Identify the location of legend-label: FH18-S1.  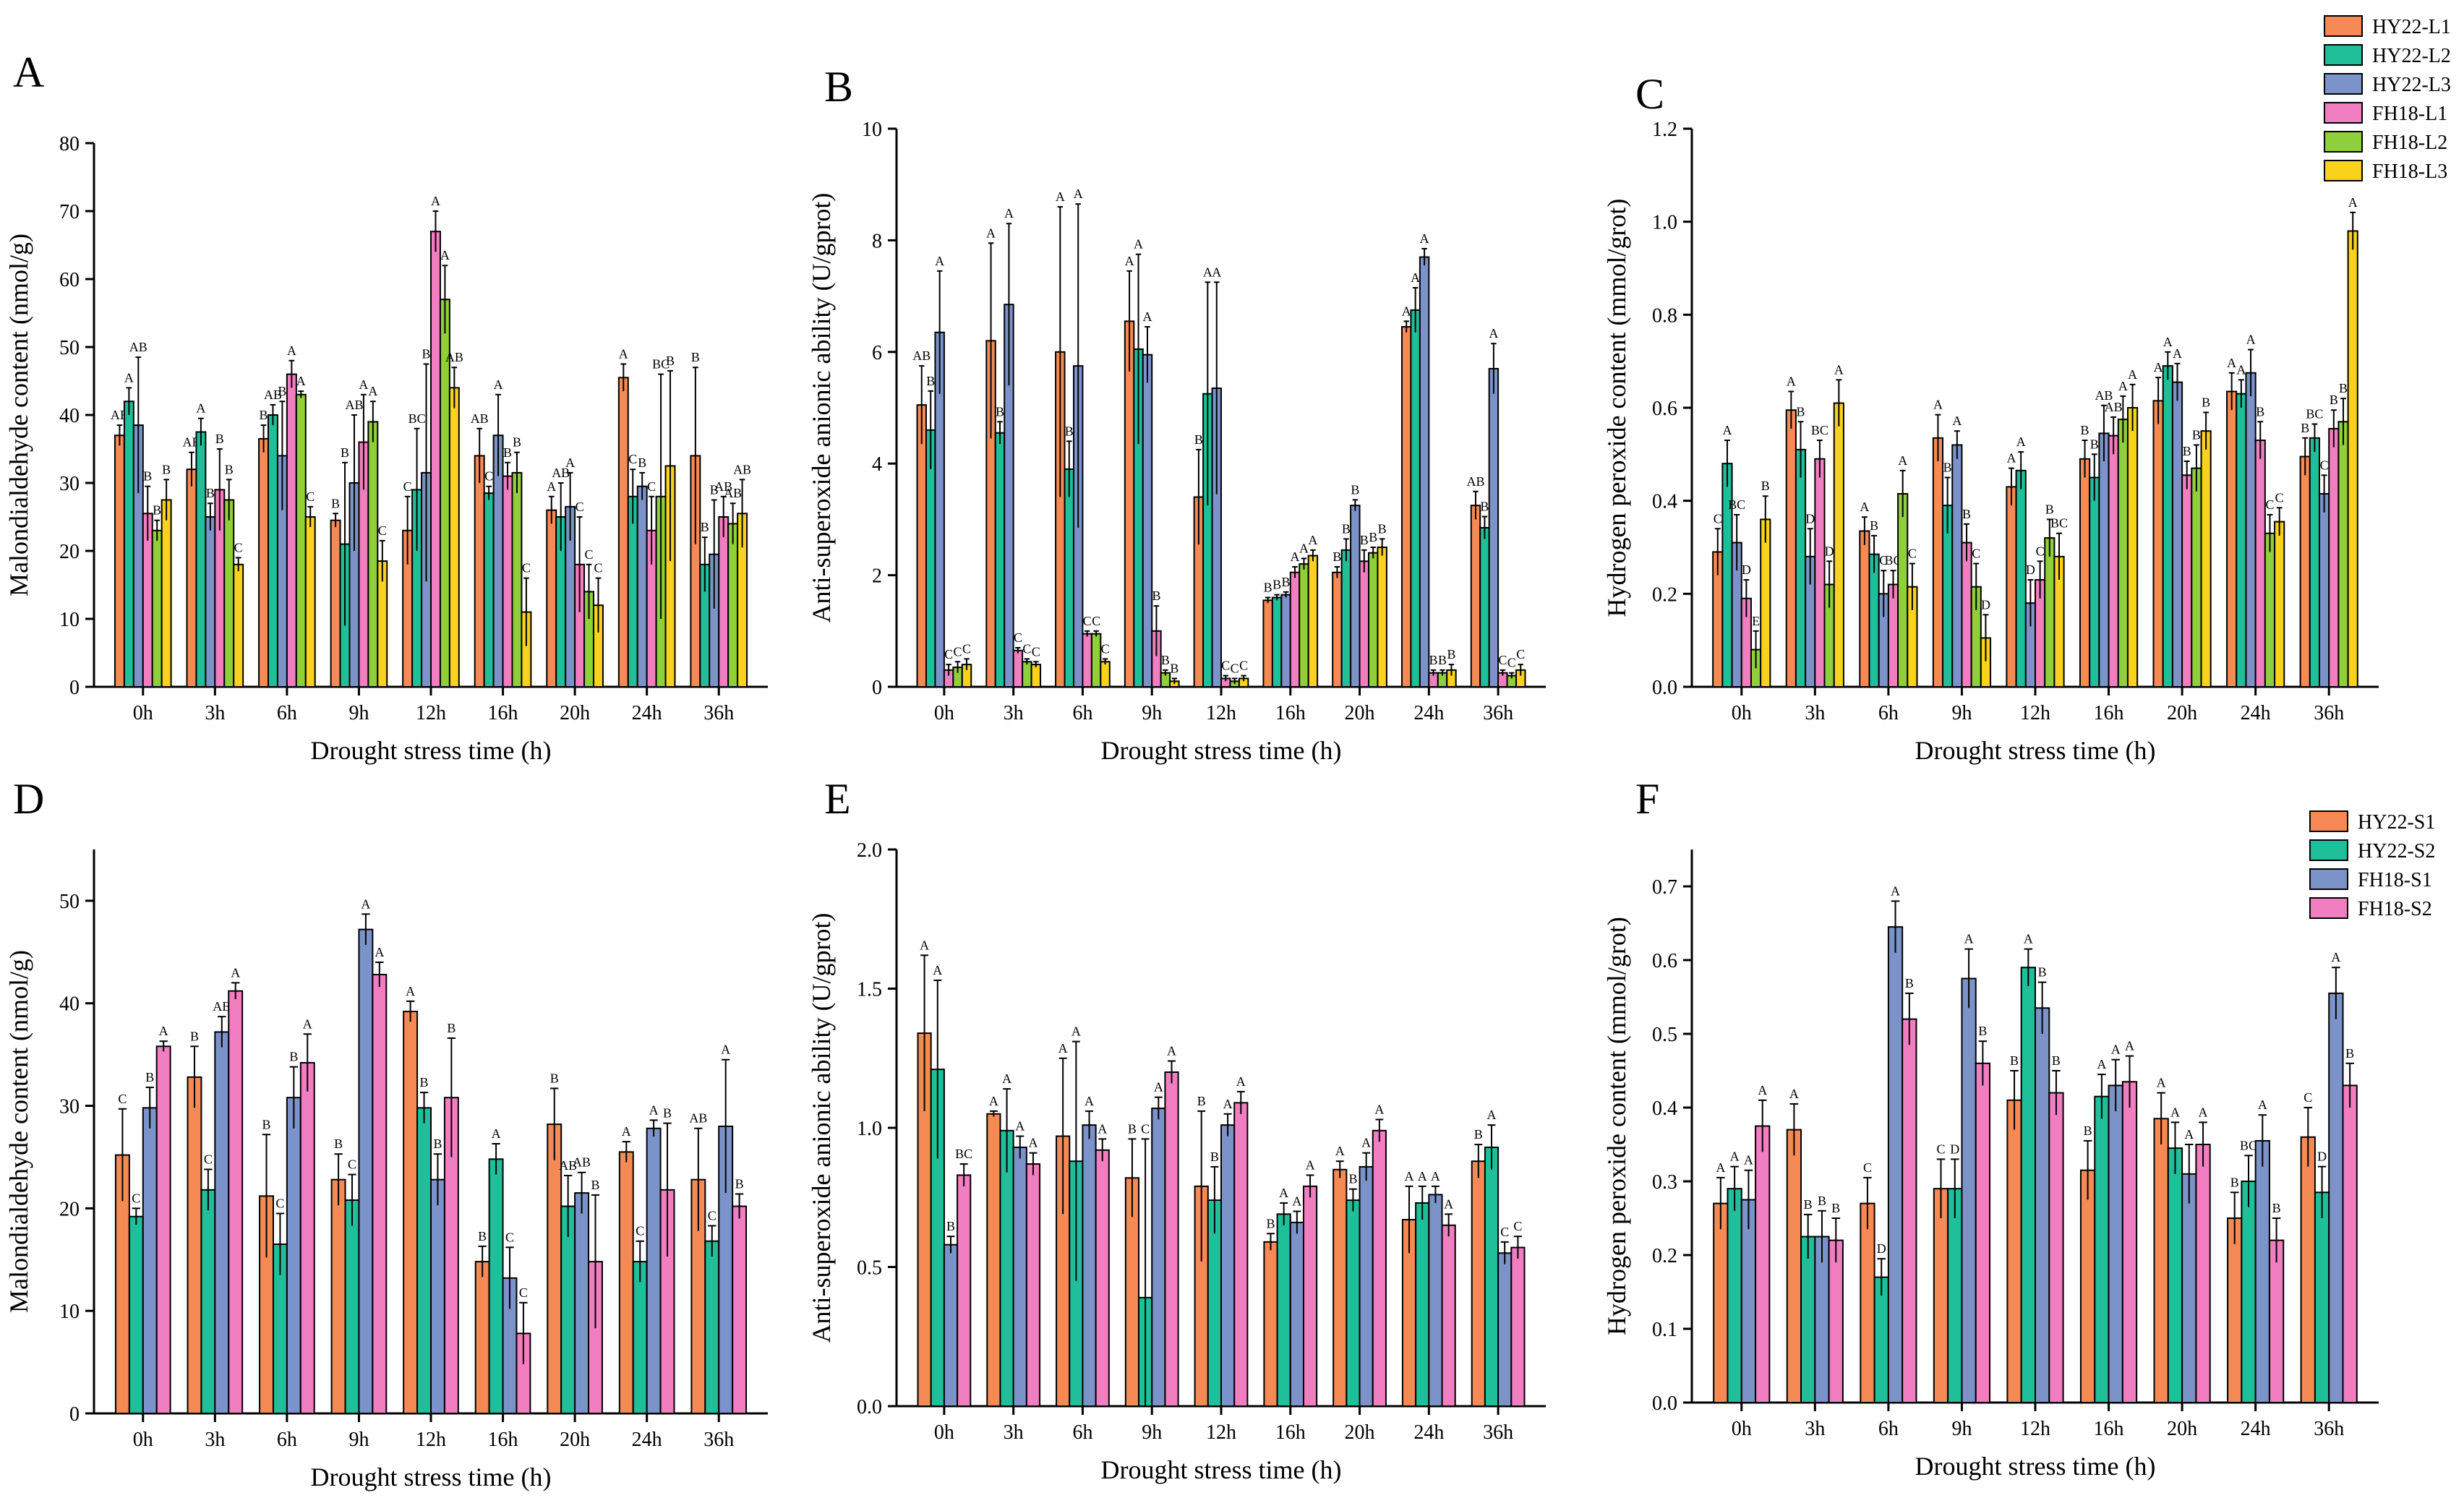
(2395, 880).